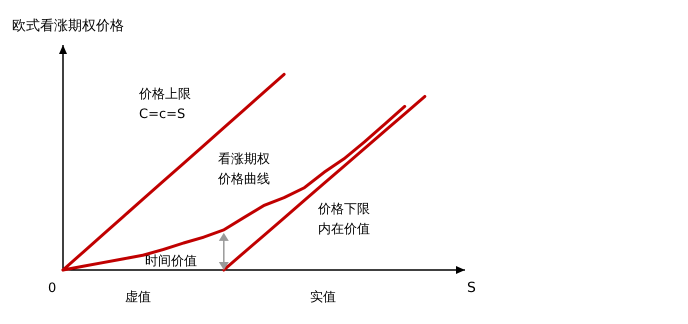  I want to click on text: 0, so click(52, 288).